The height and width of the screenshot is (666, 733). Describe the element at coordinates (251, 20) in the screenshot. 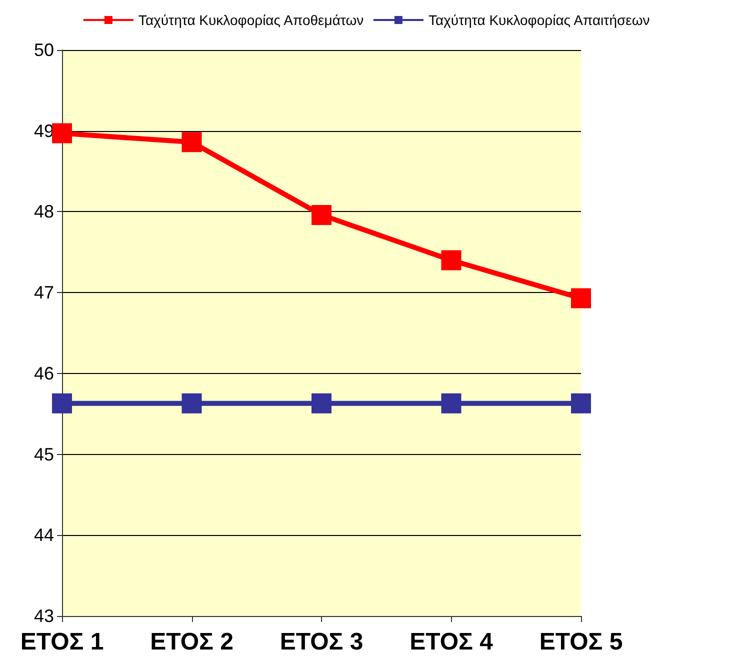

I see `legend-label: Ταχύτητα Κυκλοφορίας Αποθεμάτων` at that location.